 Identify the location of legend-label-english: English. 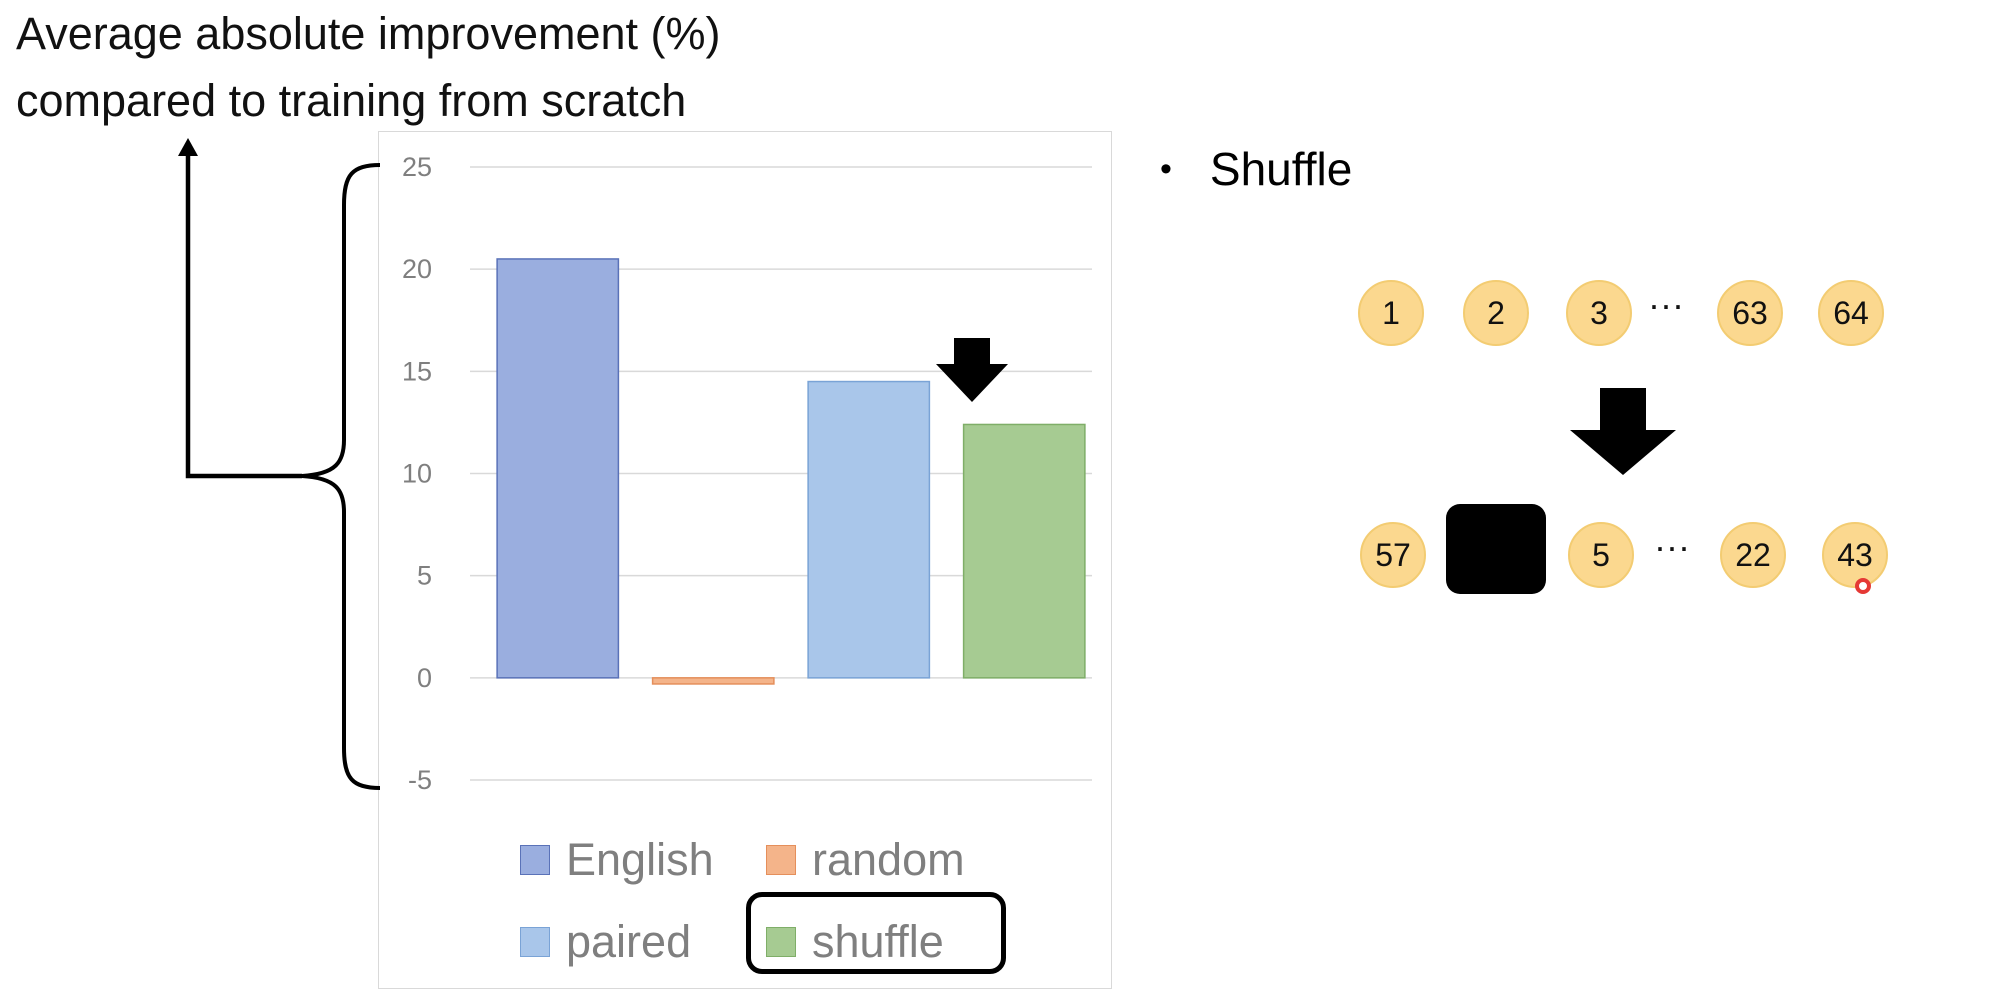
(640, 859).